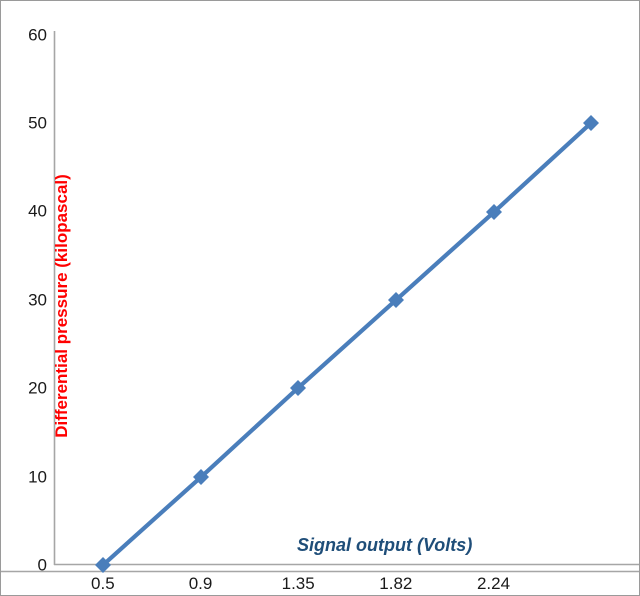  Describe the element at coordinates (37, 123) in the screenshot. I see `y-axis-tick-label: 50` at that location.